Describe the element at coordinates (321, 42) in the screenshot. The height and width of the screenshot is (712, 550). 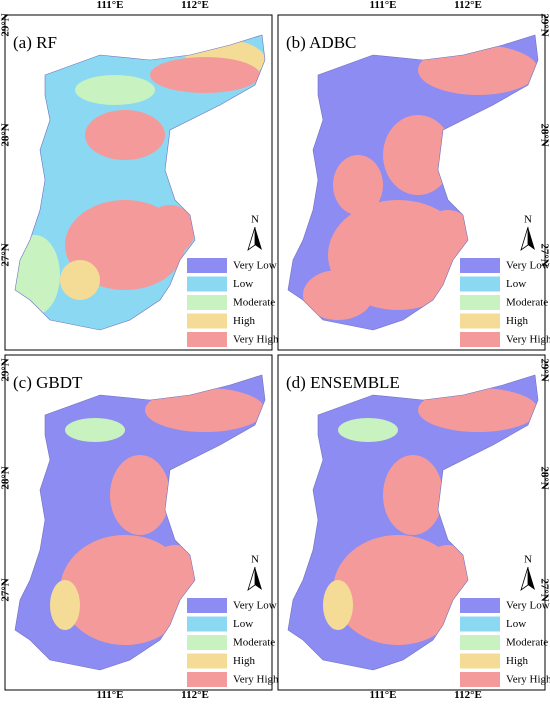
I see `panel-title: (b) ADBC` at that location.